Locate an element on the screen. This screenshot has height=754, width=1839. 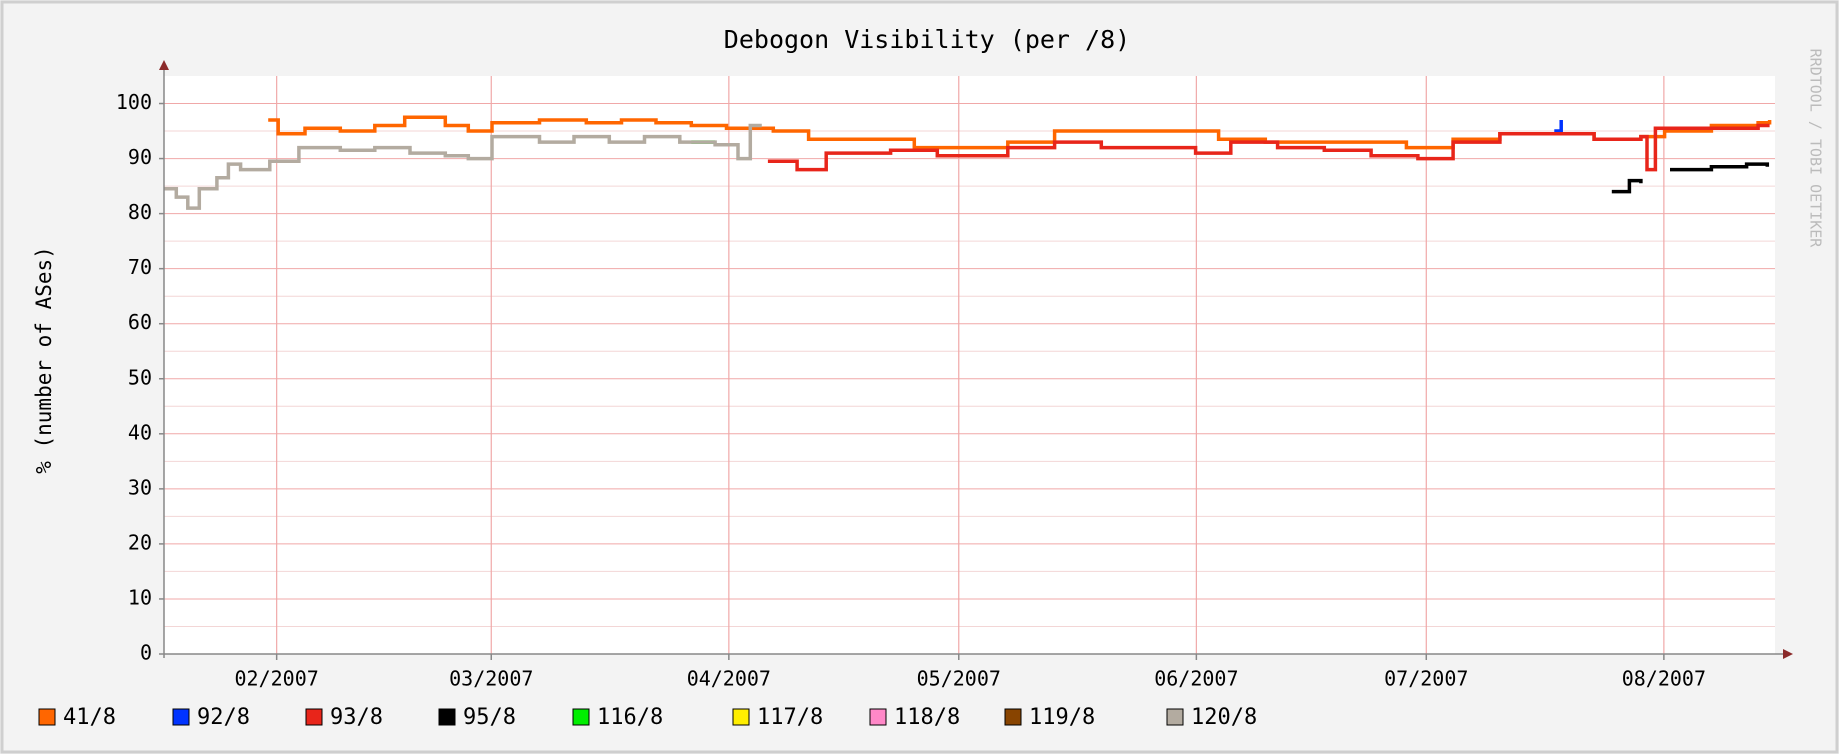
y-tick-label: 30 is located at coordinates (140, 487).